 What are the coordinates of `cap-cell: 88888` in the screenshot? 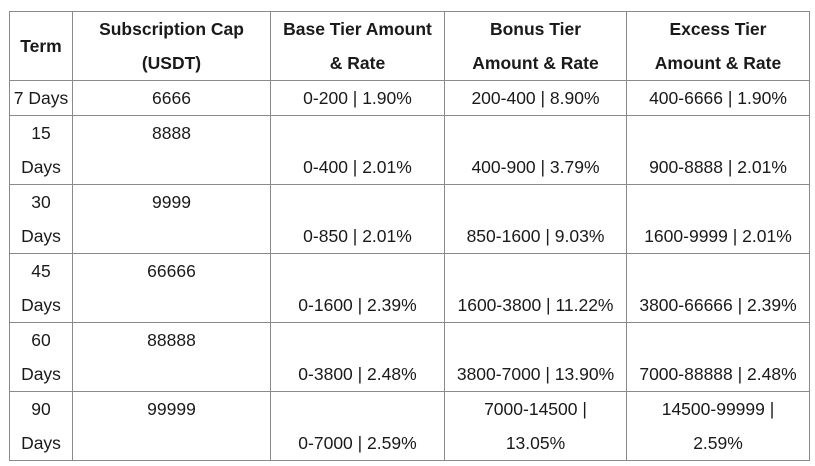 It's located at (171, 357).